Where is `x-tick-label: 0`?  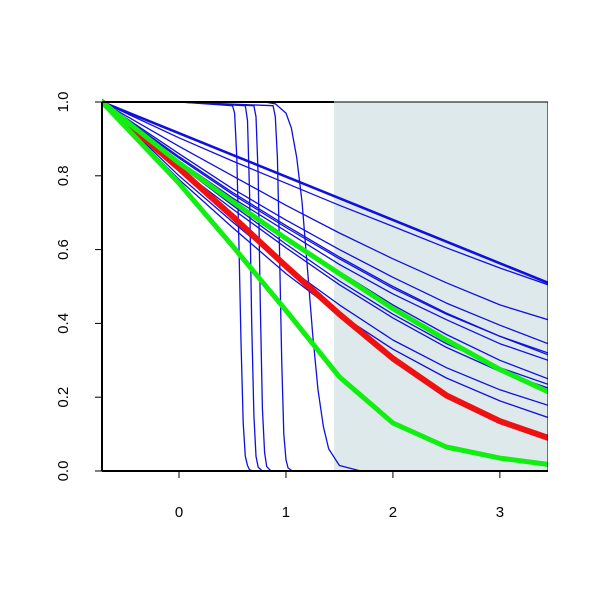 x-tick-label: 0 is located at coordinates (179, 512).